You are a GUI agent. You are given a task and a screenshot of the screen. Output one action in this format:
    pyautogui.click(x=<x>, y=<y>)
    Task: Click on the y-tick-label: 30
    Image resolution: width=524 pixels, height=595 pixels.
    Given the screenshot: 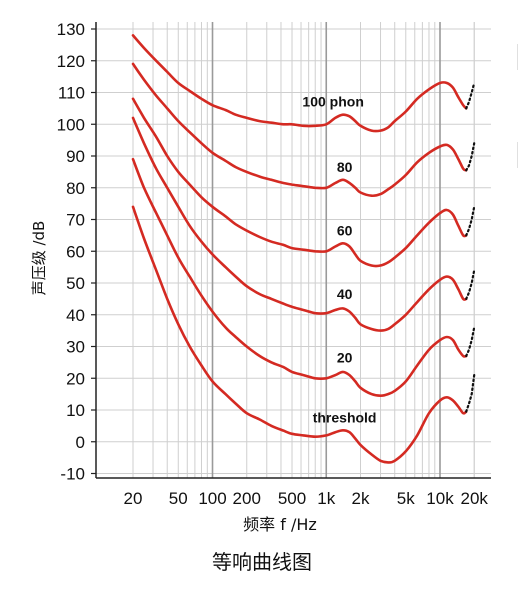 What is the action you would take?
    pyautogui.click(x=75, y=347)
    